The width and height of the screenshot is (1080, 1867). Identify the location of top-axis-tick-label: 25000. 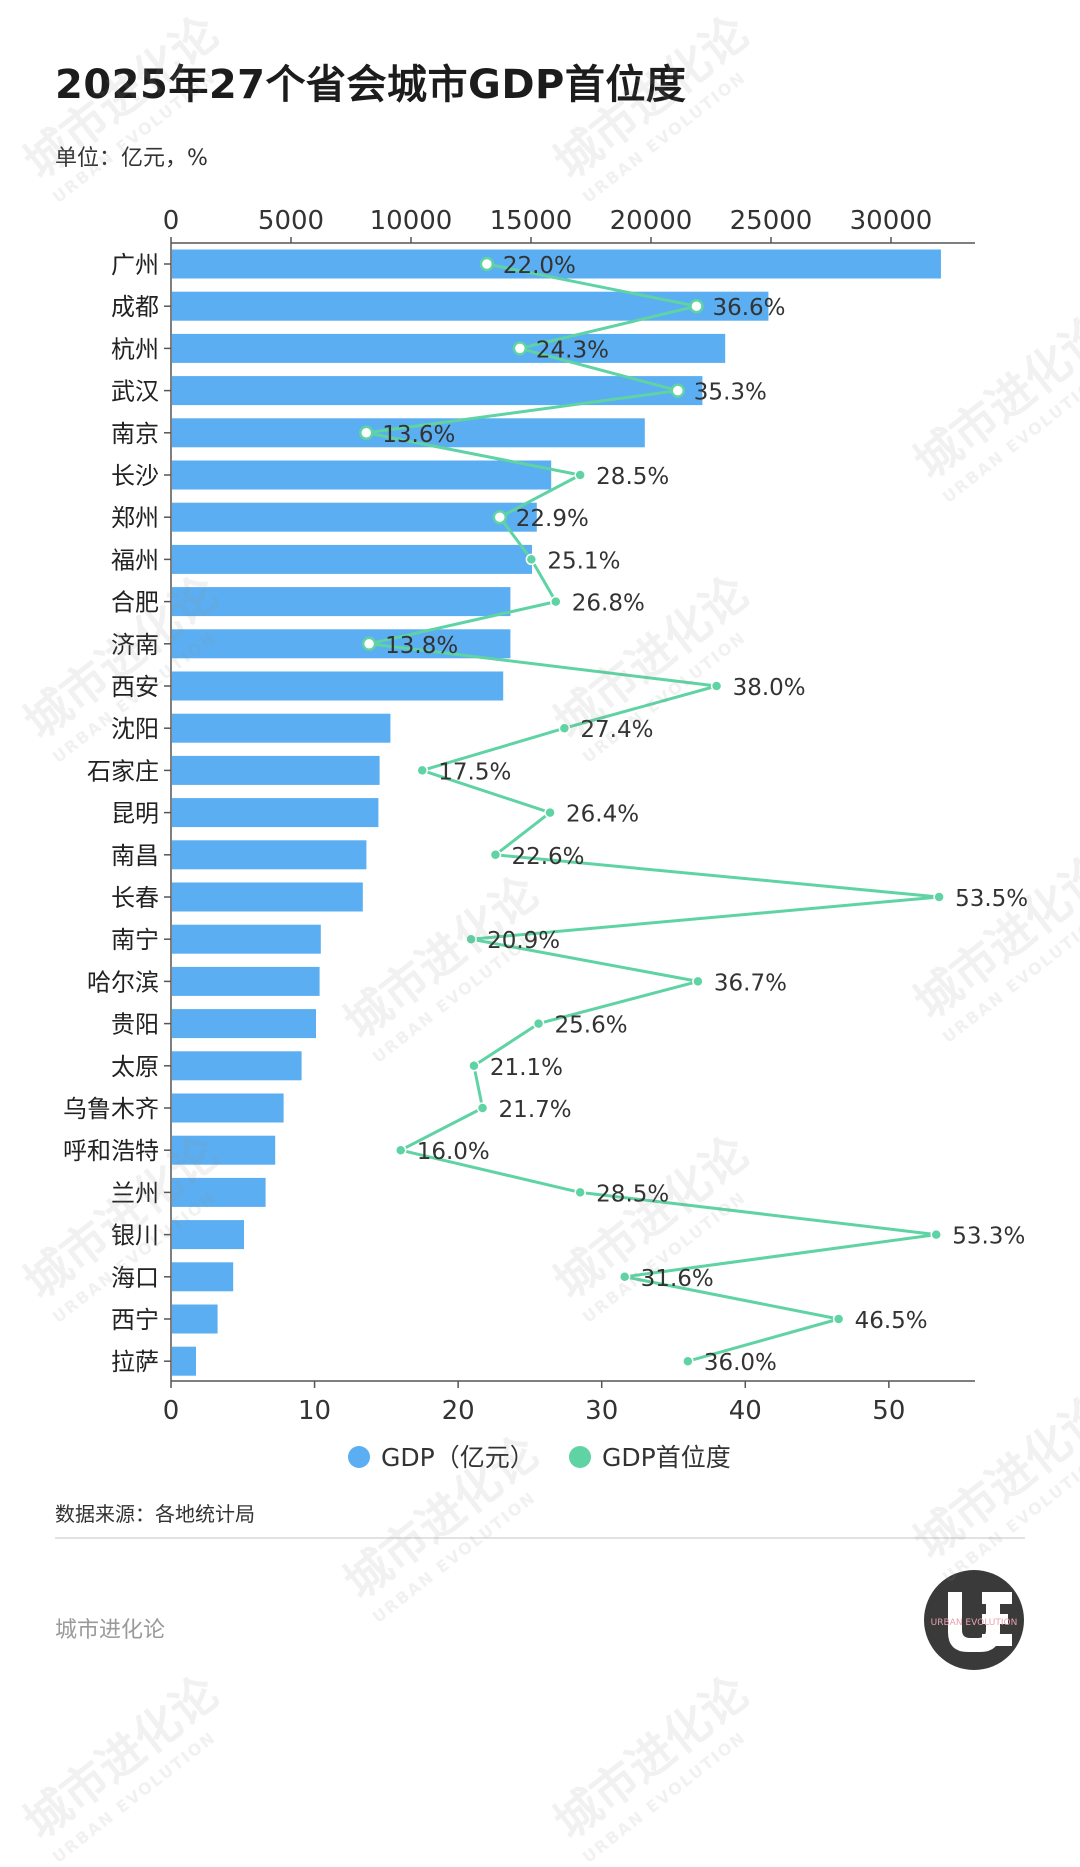
(771, 221).